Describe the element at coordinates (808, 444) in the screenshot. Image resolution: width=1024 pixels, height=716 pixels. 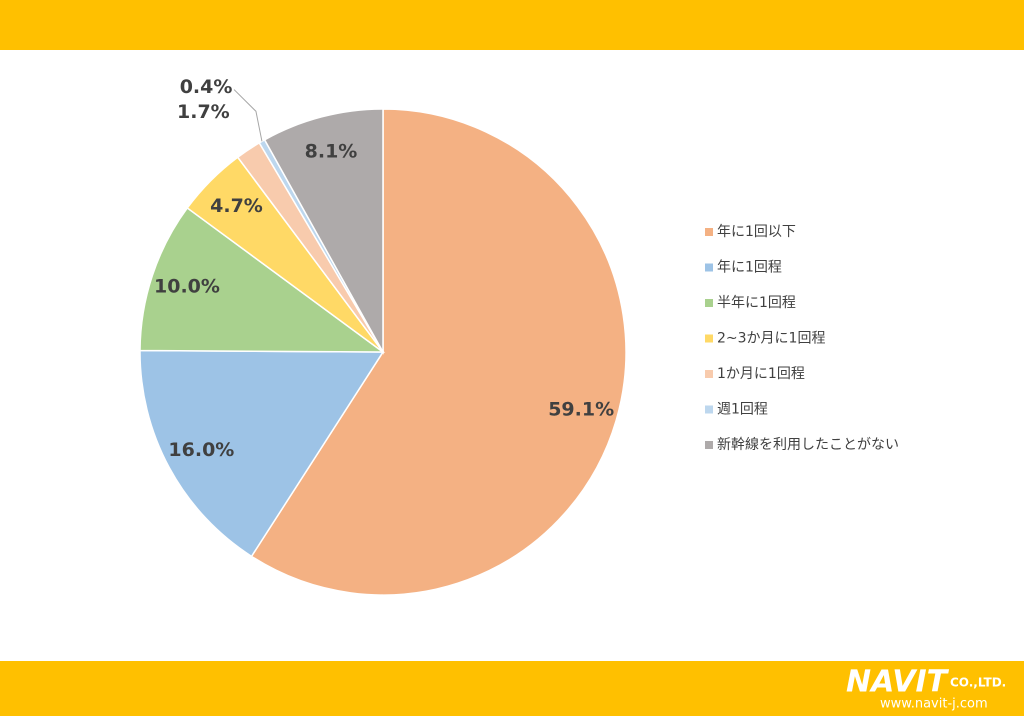
I see `legend-label: 新幹線を利用したことがない` at that location.